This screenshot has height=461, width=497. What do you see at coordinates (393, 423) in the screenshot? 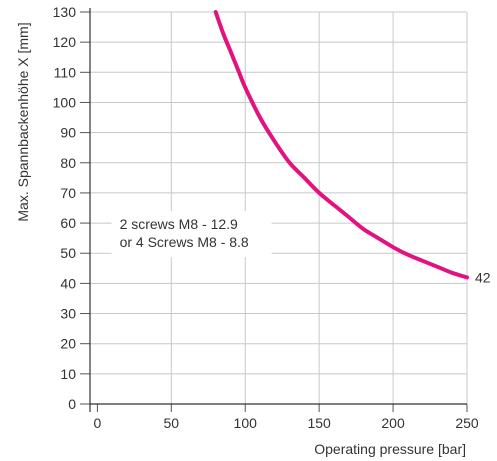
I see `x-tick-label: 200` at bounding box center [393, 423].